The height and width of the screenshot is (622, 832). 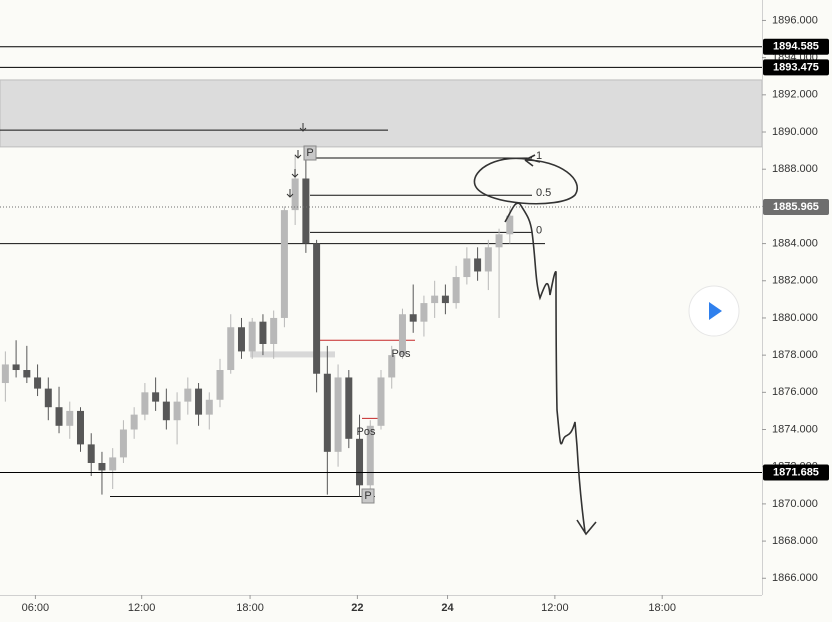 What do you see at coordinates (795, 355) in the screenshot?
I see `y-tick-label: 1878.000` at bounding box center [795, 355].